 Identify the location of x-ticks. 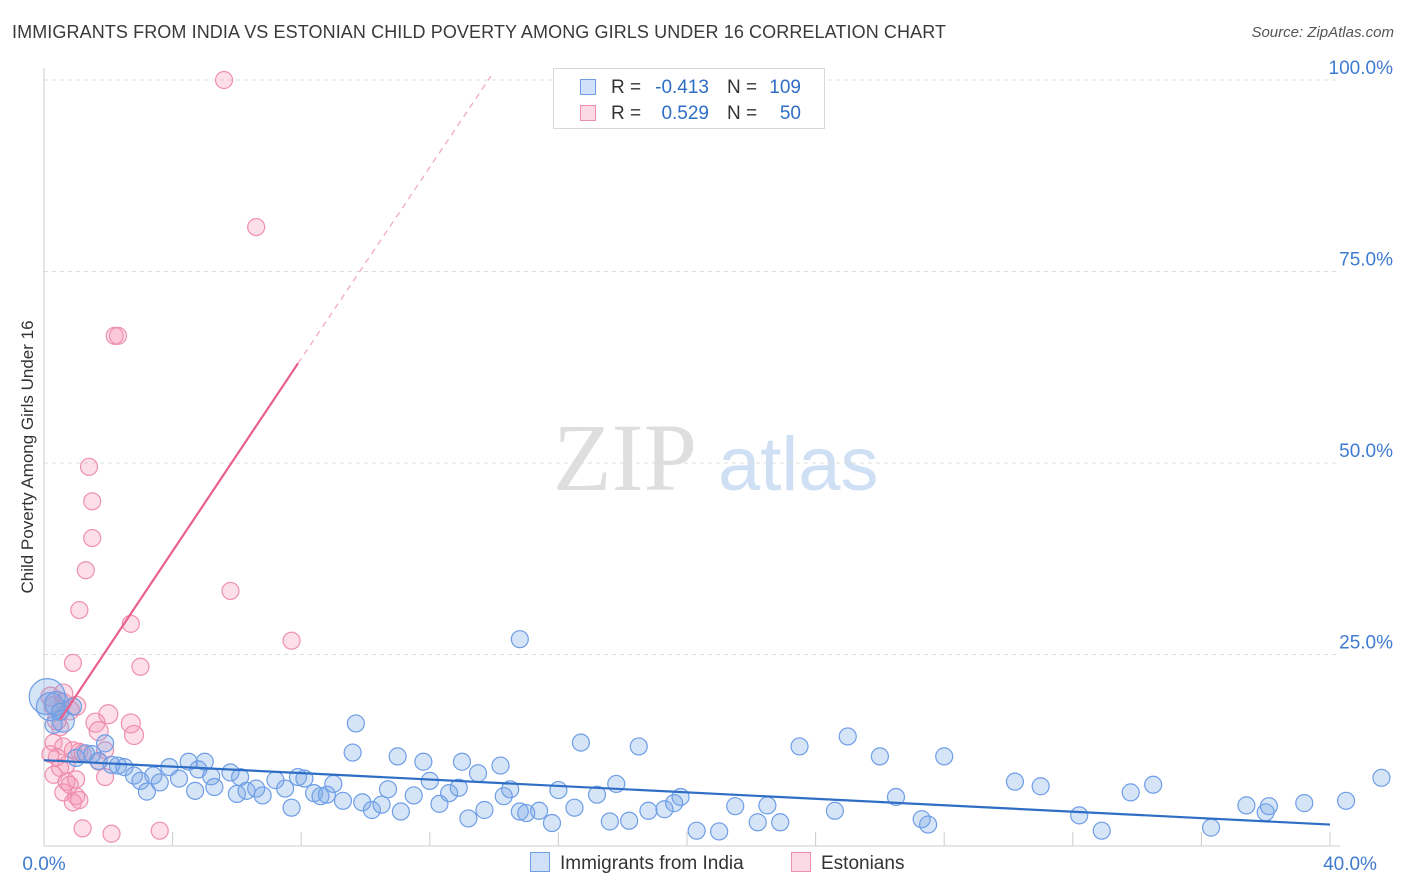
(687, 839).